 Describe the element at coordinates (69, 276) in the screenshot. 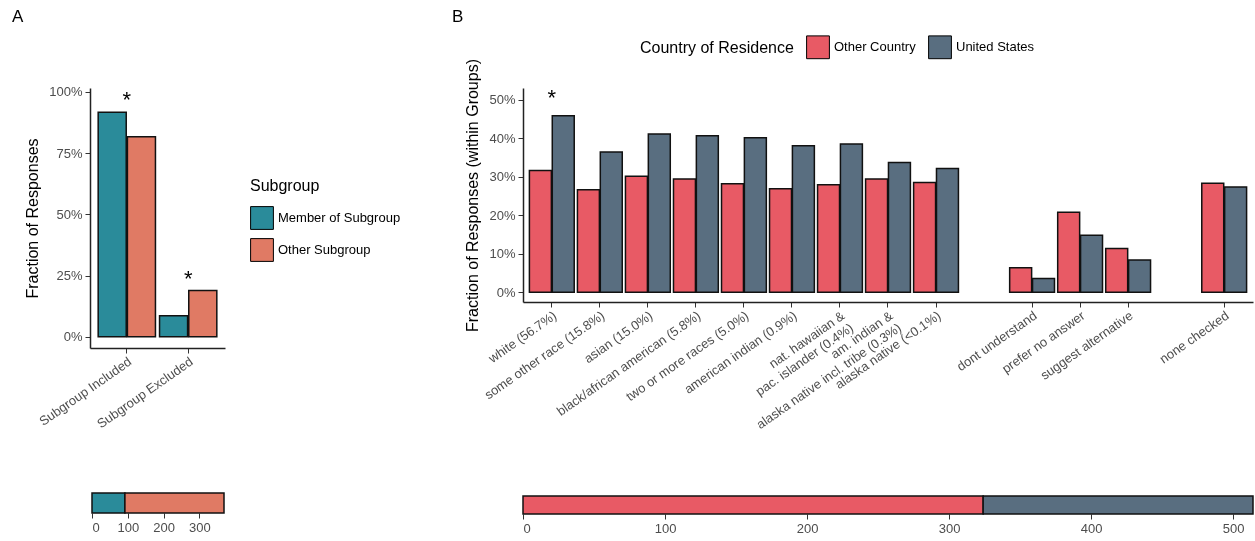

I see `y-tick-label: 25%` at that location.